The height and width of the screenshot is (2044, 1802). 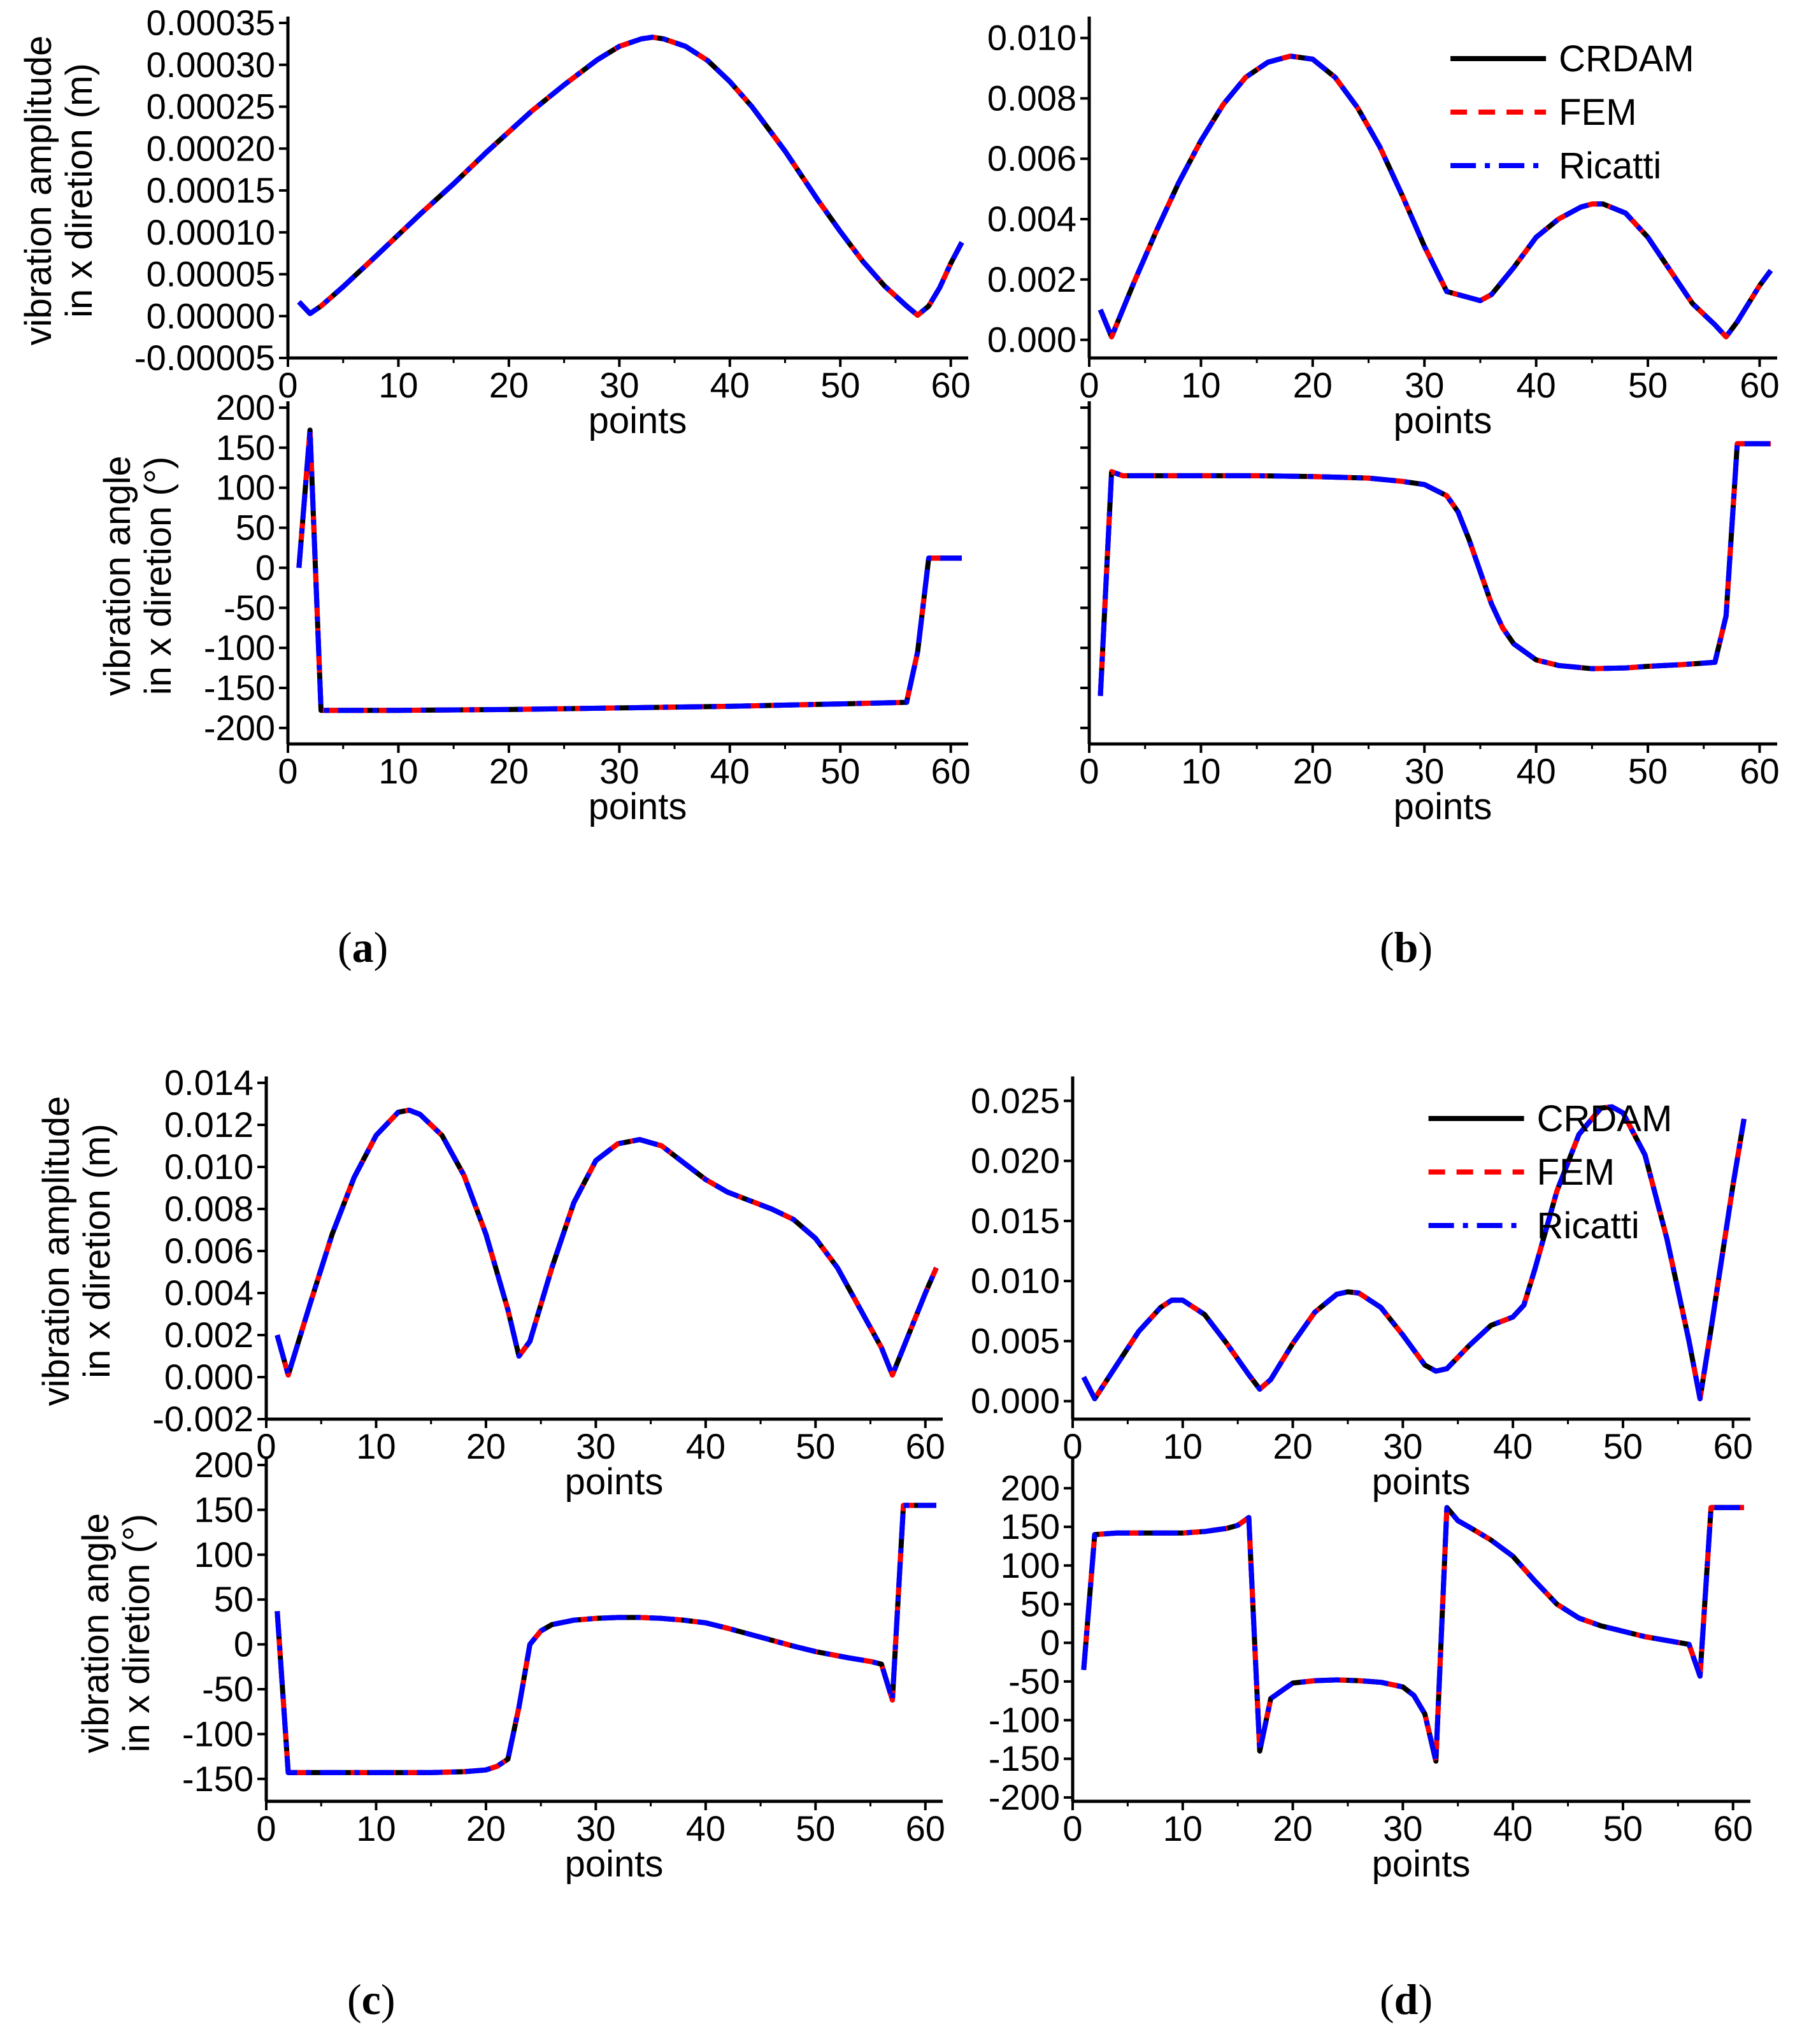 What do you see at coordinates (211, 148) in the screenshot?
I see `y-tick-label: 0.00020` at bounding box center [211, 148].